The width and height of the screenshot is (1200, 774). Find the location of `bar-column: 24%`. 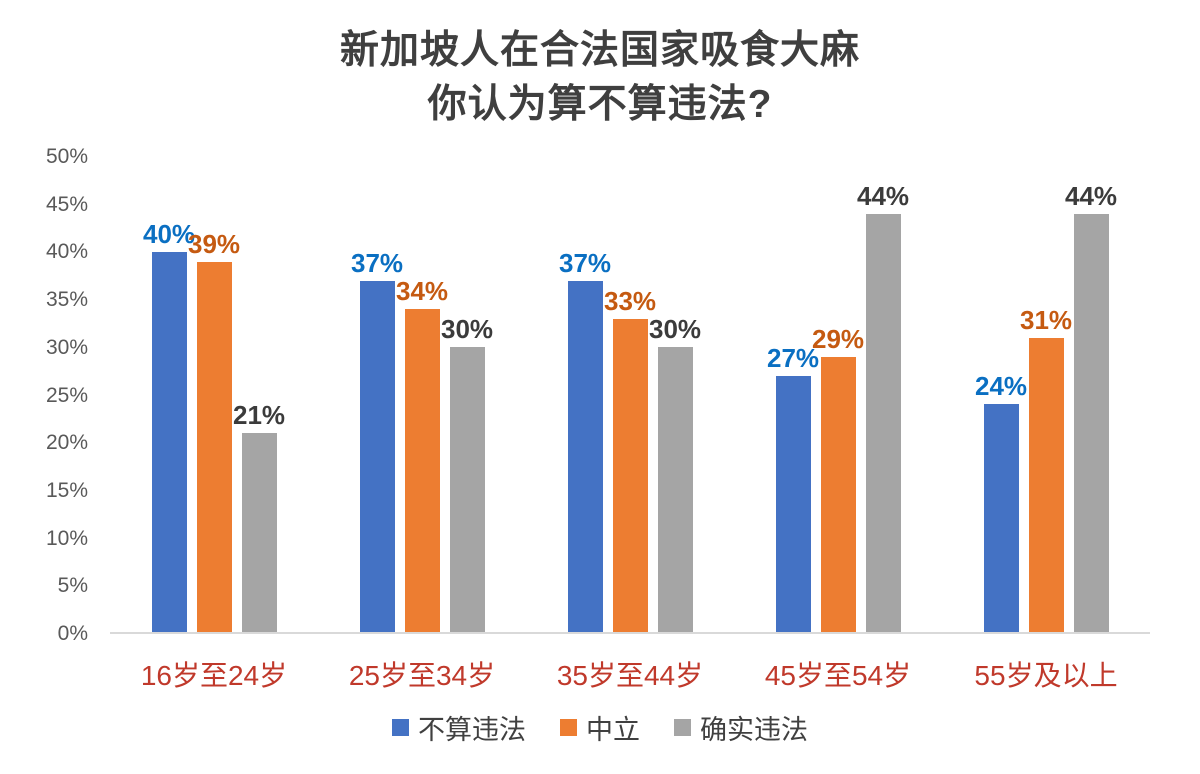

bar-column: 24% is located at coordinates (1001, 394).